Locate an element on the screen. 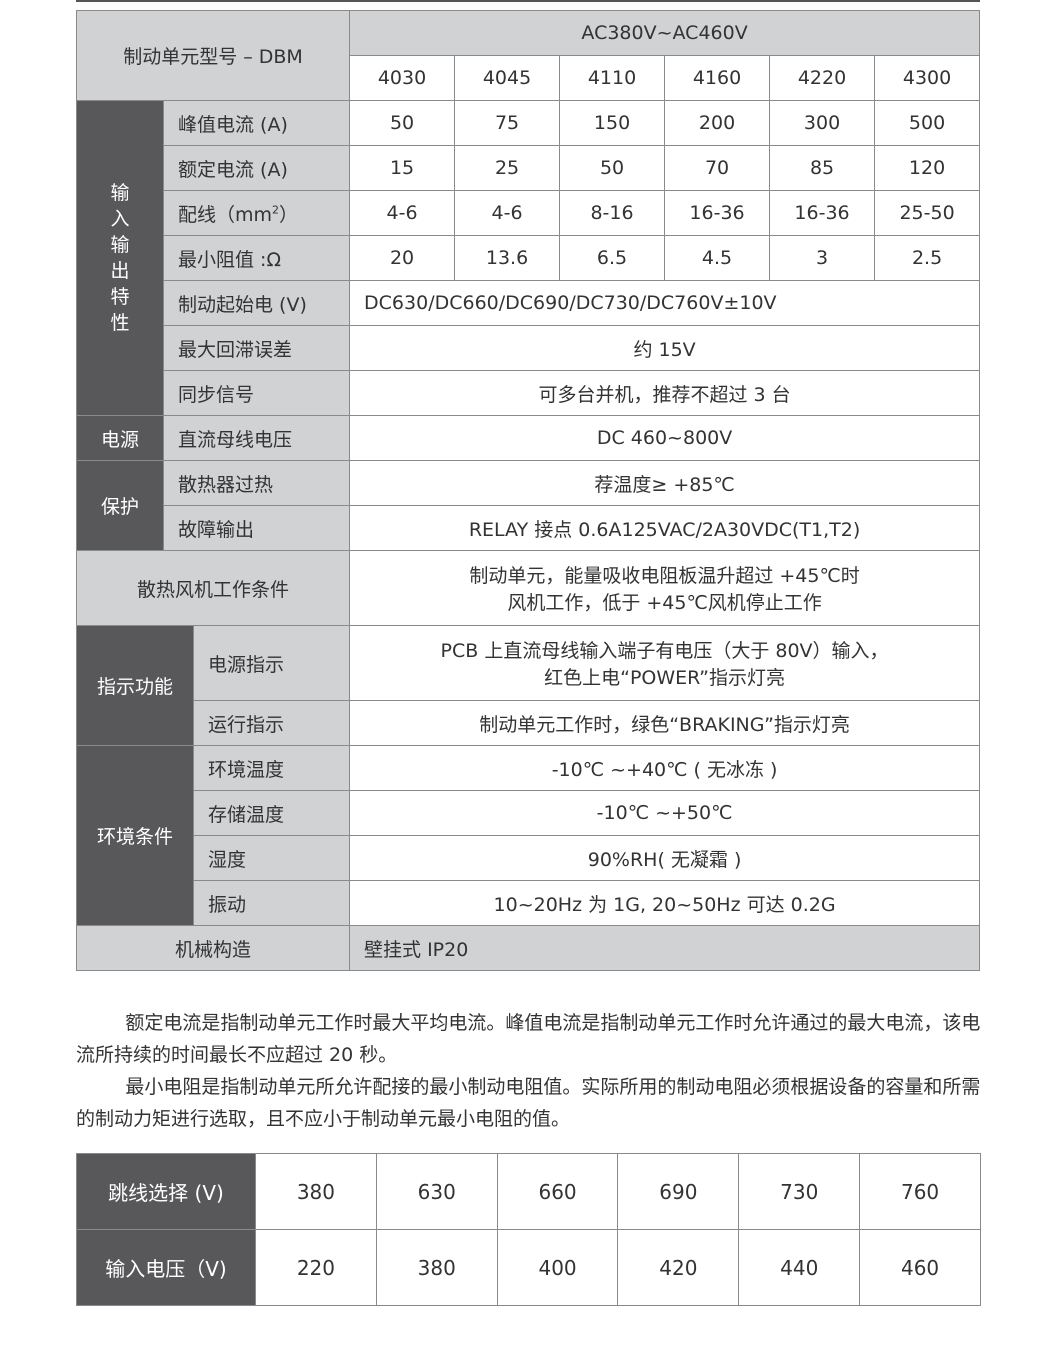 This screenshot has width=1053, height=1366. cell: 2.5 is located at coordinates (927, 258).